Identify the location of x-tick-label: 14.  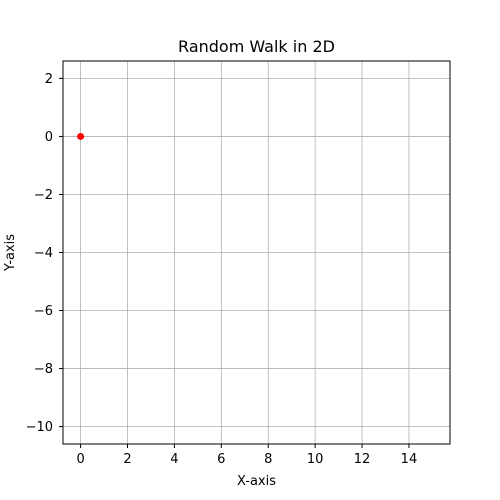
(409, 459).